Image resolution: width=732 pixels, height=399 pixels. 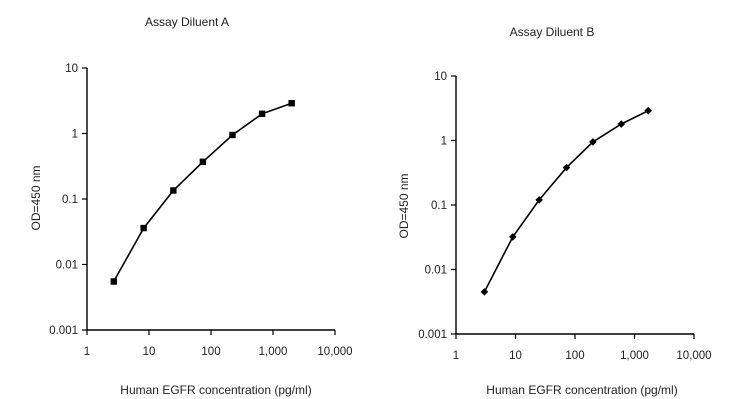 I want to click on chart-b-y-tick-label: 0.01, so click(x=436, y=271).